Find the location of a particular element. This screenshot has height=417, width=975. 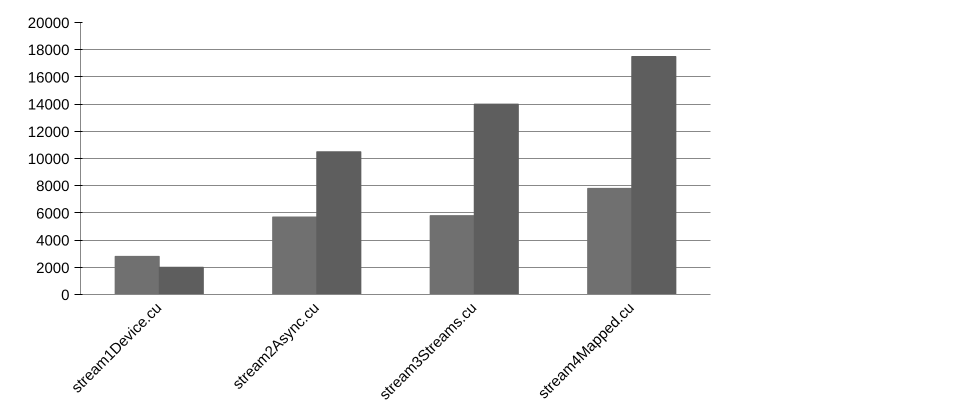

y-tick-label: 2000 is located at coordinates (53, 268).